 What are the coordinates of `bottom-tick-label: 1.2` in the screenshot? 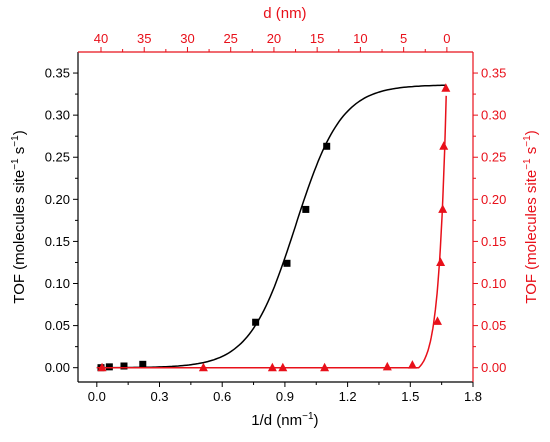 It's located at (348, 396).